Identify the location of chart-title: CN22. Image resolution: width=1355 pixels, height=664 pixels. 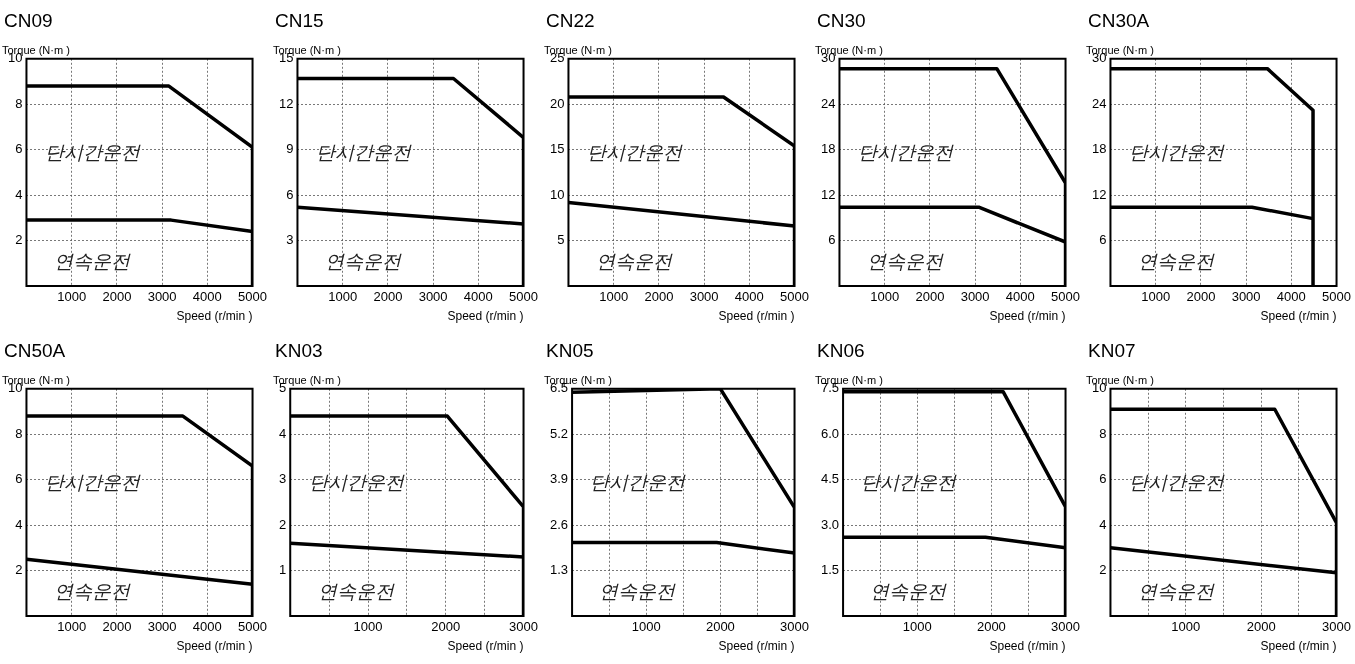
(570, 20).